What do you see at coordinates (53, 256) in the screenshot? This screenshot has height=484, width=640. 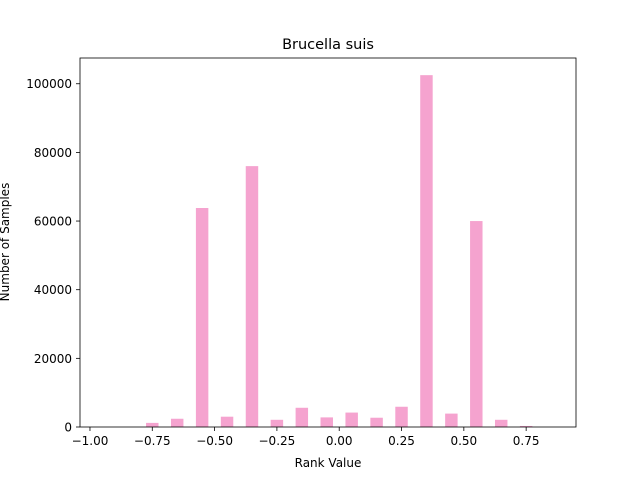 I see `y-axis-ticks: 0 20000 40000 60000 80000 100000` at bounding box center [53, 256].